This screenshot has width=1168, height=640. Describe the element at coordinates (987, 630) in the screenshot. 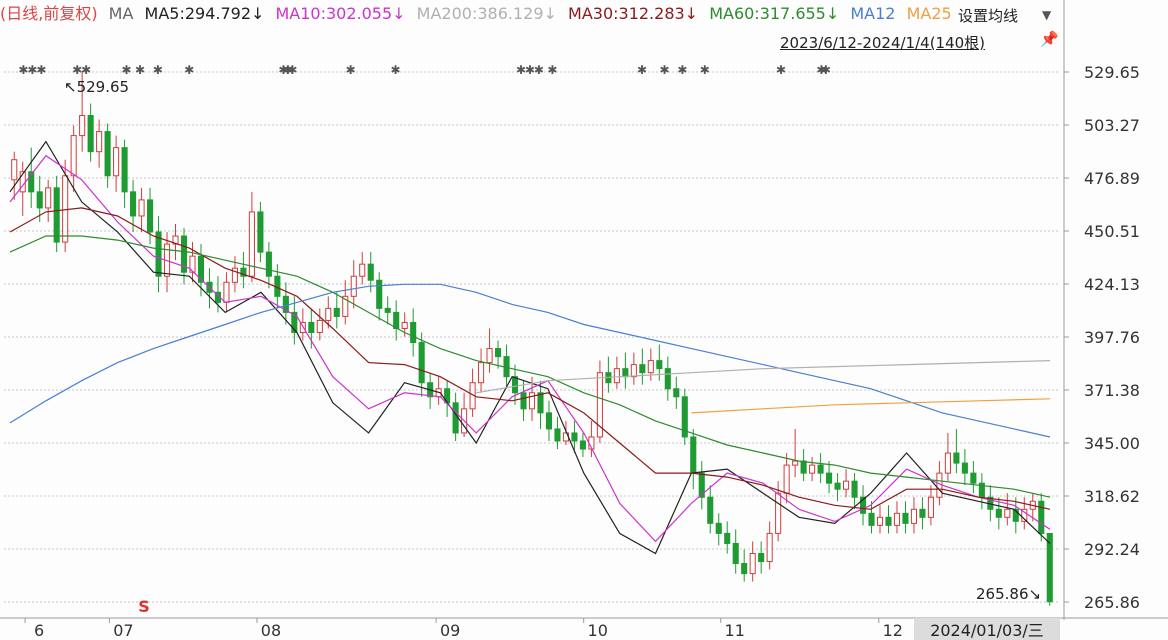

I see `x-tick-label: 2024/01/03/三` at that location.